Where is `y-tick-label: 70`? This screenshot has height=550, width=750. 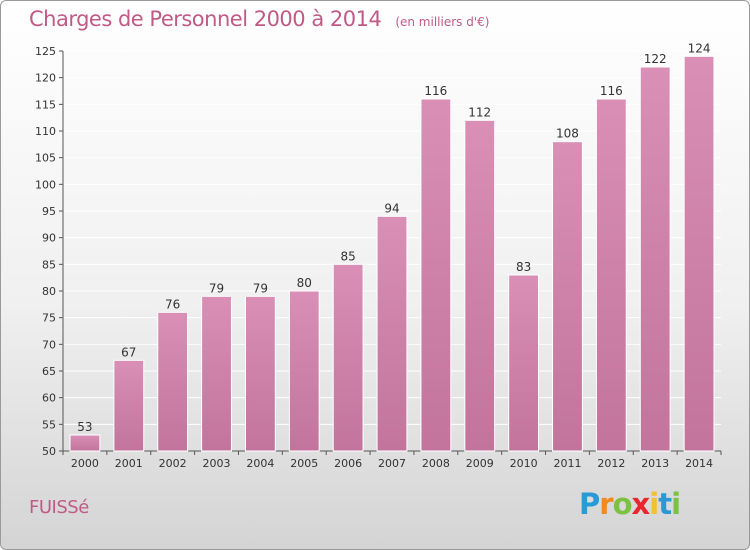 y-tick-label: 70 is located at coordinates (49, 344).